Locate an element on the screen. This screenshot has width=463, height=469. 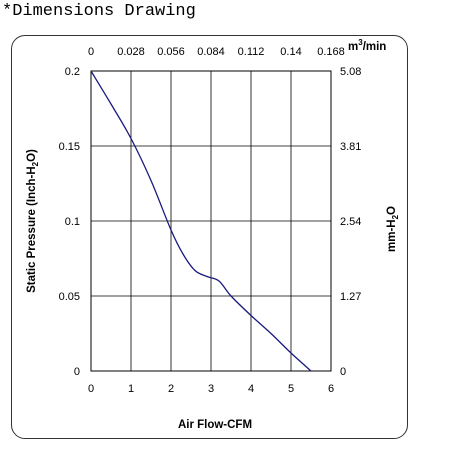
x-tick-label: 3 is located at coordinates (211, 389).